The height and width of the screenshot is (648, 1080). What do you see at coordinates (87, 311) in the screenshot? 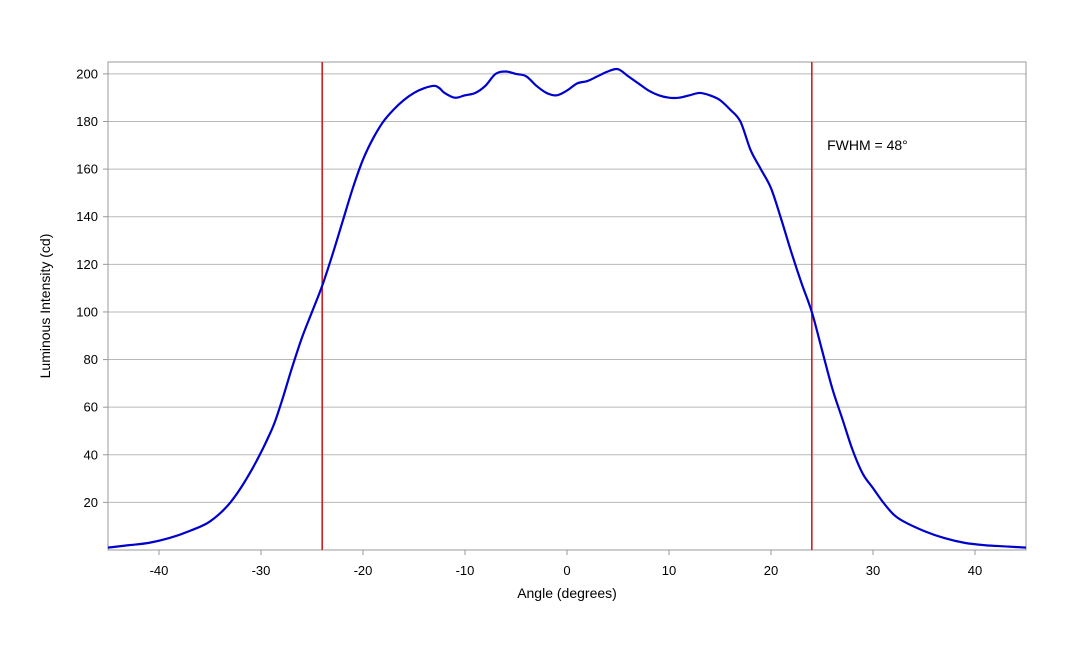
I see `y-tick-label: 100` at bounding box center [87, 311].